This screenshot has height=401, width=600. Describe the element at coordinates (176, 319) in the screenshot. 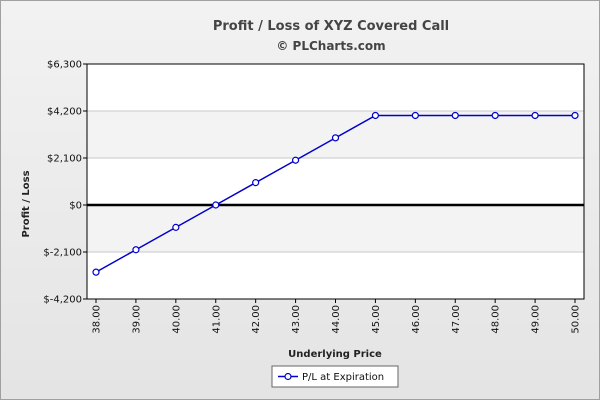

I see `x-tick-label: 40.00` at that location.